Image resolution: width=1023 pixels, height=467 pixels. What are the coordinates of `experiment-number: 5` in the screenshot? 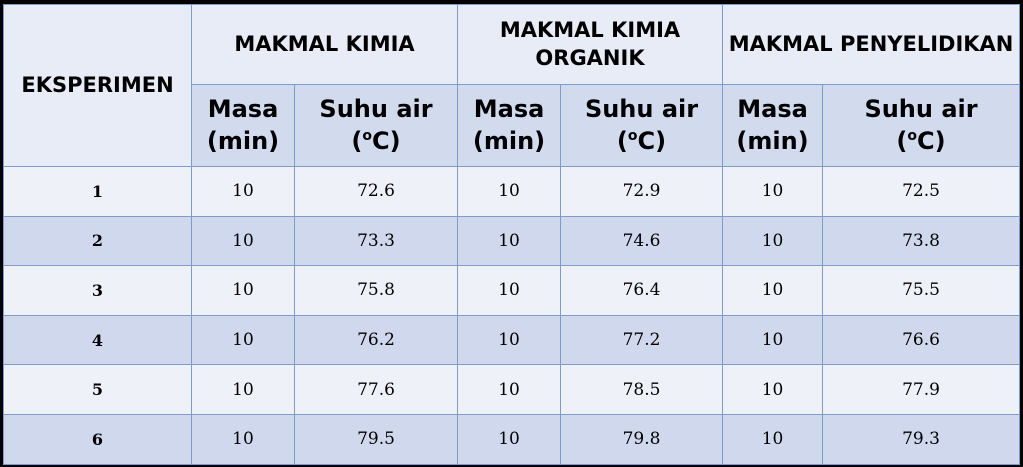 It's located at (97, 389).